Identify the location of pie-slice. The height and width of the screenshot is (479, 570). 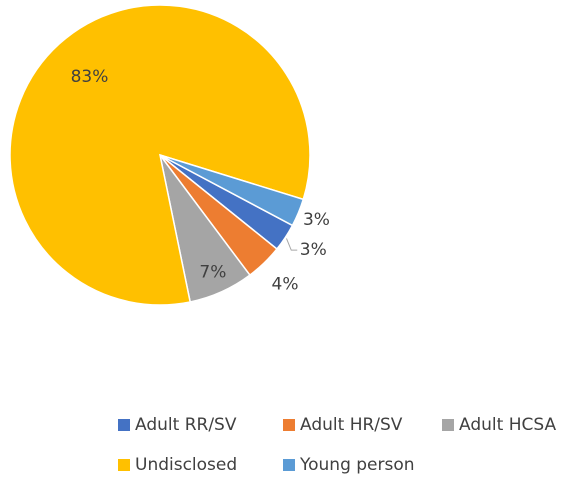
(232, 190).